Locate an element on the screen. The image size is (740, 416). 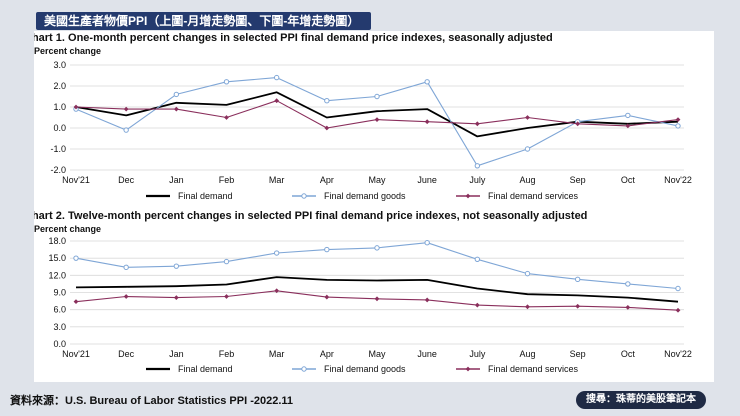
chart2-legend-label-1: Final demand goods is located at coordinates (365, 369).